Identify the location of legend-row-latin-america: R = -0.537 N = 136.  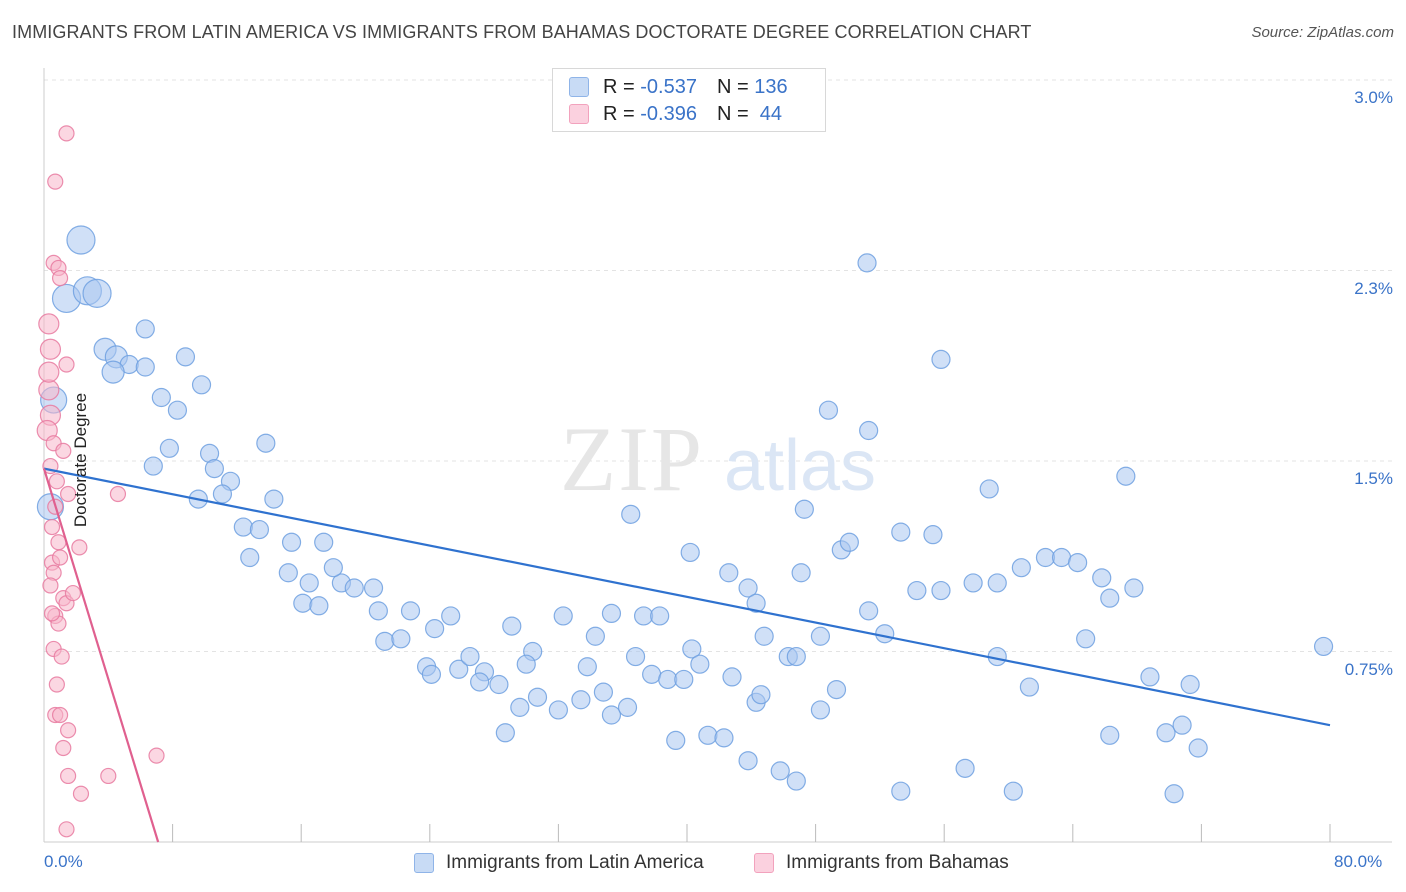
(678, 87).